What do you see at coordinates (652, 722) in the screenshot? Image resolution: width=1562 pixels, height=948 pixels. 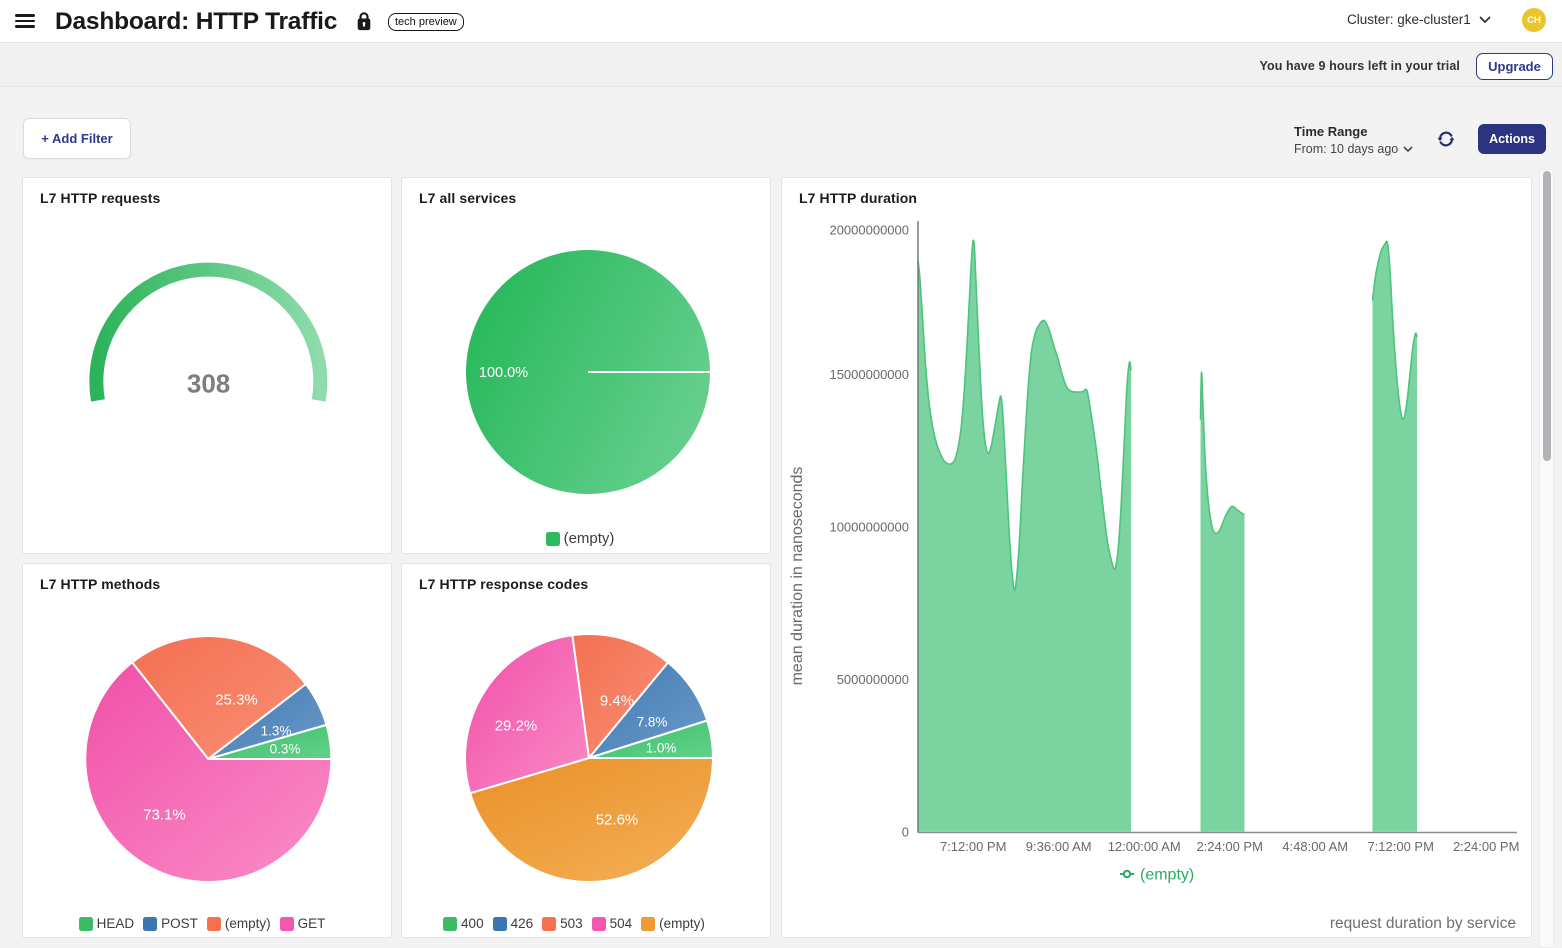 I see `svg-text: 7.8%` at bounding box center [652, 722].